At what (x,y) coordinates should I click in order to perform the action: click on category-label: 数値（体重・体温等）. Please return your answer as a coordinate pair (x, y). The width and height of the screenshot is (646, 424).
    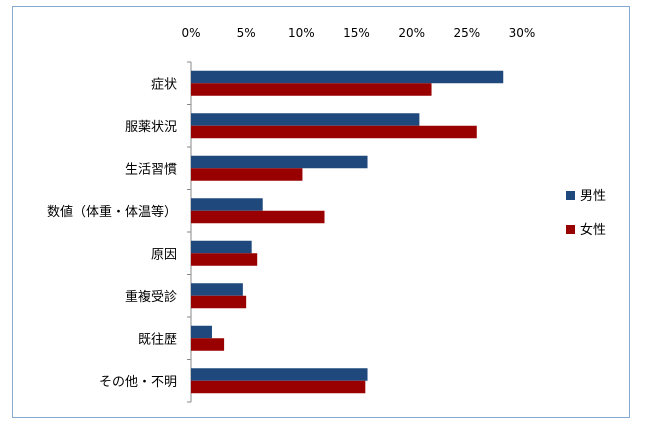
    Looking at the image, I should click on (112, 212).